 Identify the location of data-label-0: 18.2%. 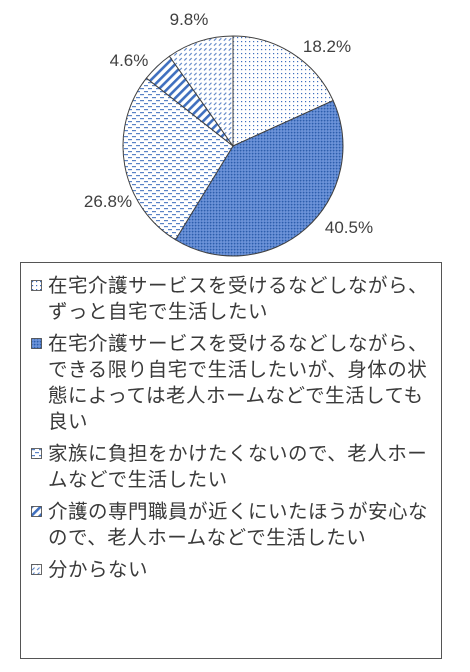
(327, 46).